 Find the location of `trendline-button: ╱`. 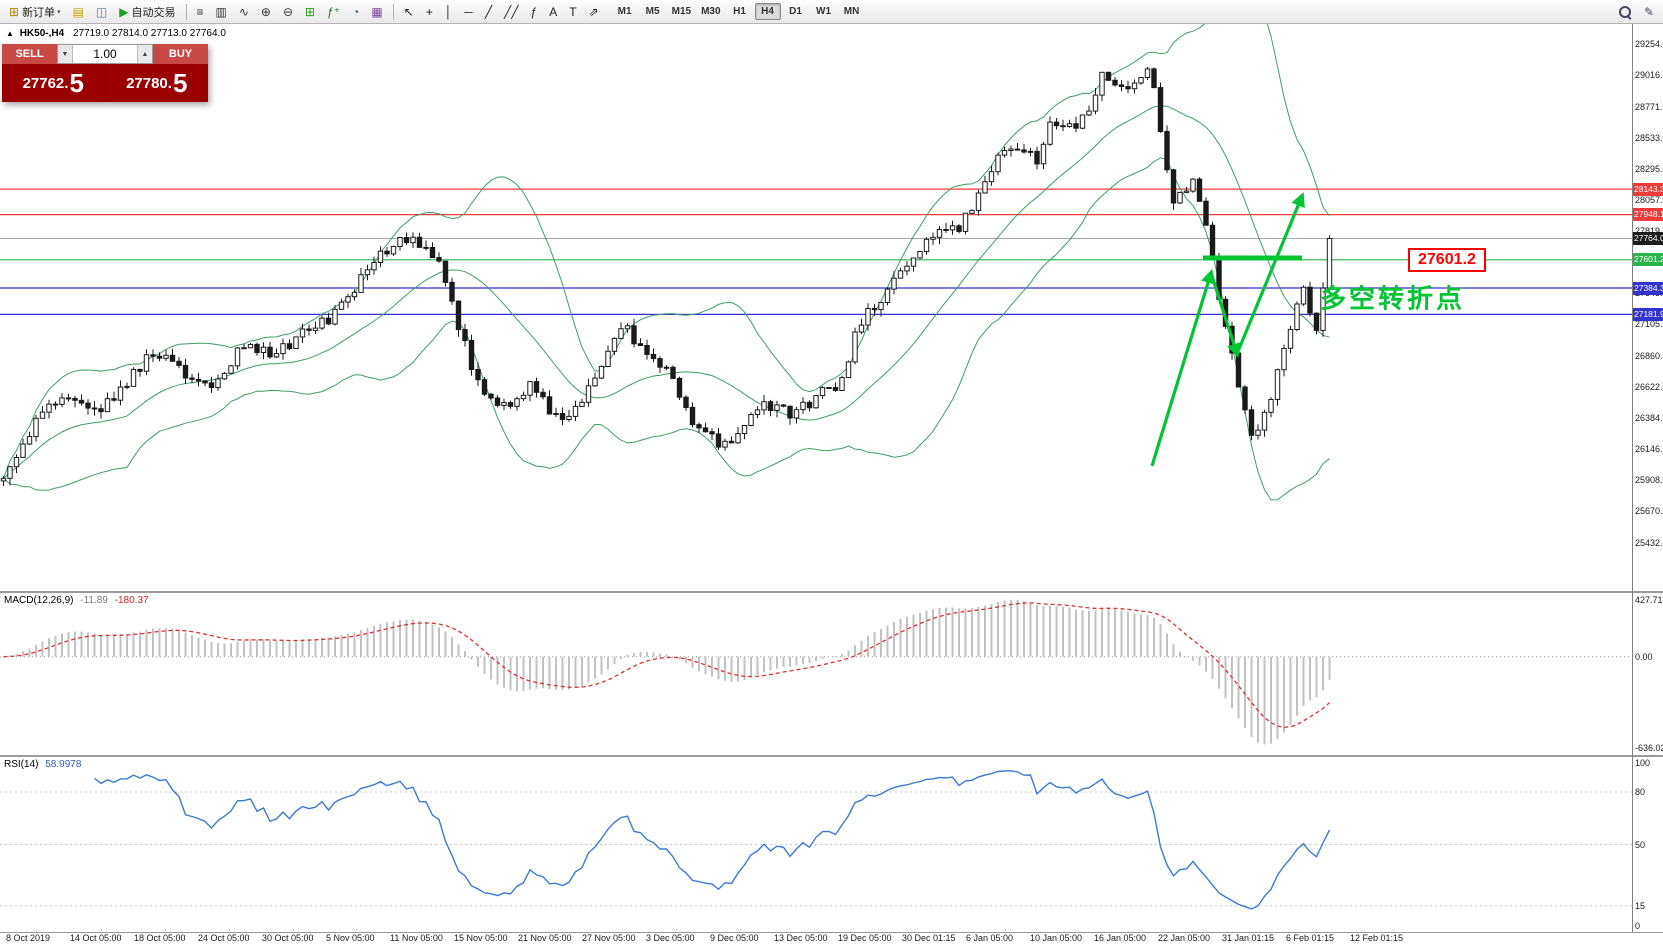

trendline-button: ╱ is located at coordinates (488, 12).